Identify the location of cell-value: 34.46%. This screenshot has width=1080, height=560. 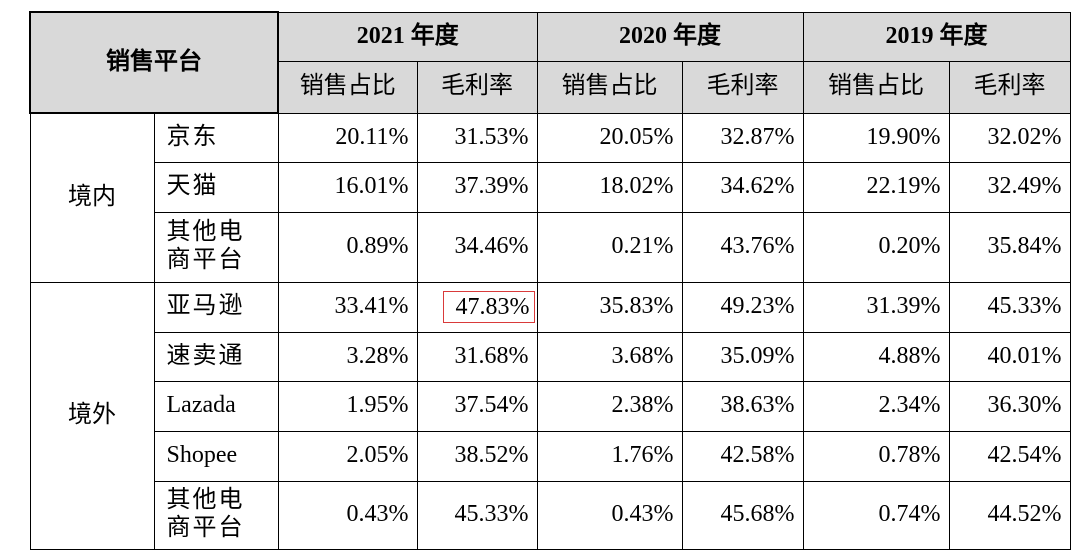
(477, 247).